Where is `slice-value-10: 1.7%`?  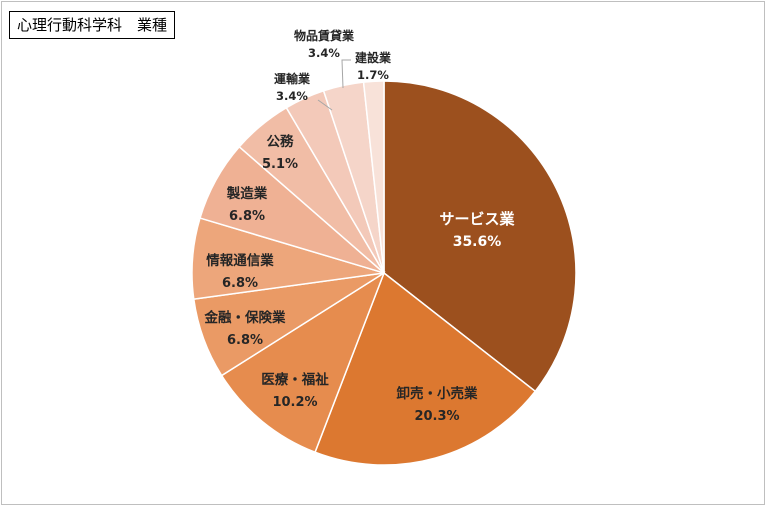
slice-value-10: 1.7% is located at coordinates (373, 75).